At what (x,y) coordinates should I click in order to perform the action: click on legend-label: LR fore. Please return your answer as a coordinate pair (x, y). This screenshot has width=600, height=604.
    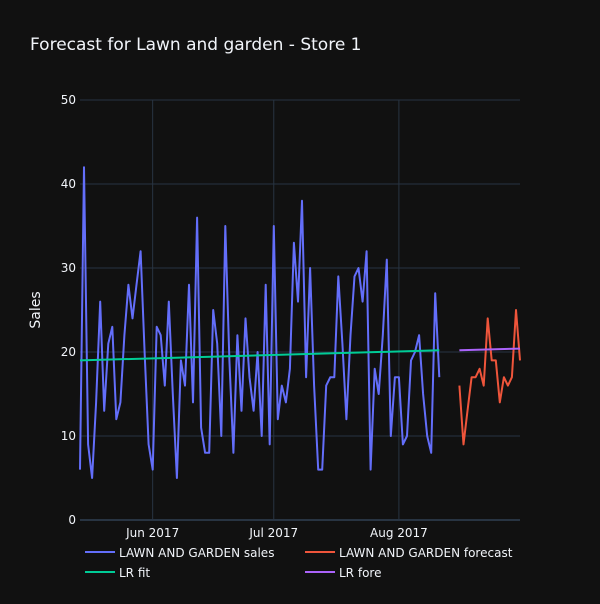
    Looking at the image, I should click on (360, 573).